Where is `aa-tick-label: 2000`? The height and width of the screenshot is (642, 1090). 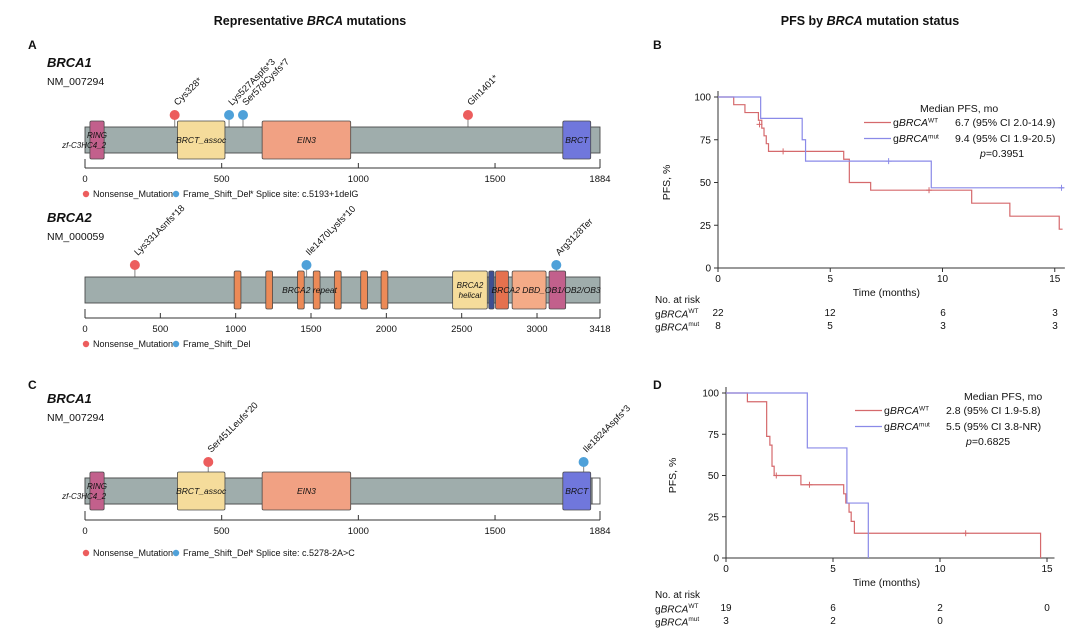
aa-tick-label: 2000 is located at coordinates (386, 329).